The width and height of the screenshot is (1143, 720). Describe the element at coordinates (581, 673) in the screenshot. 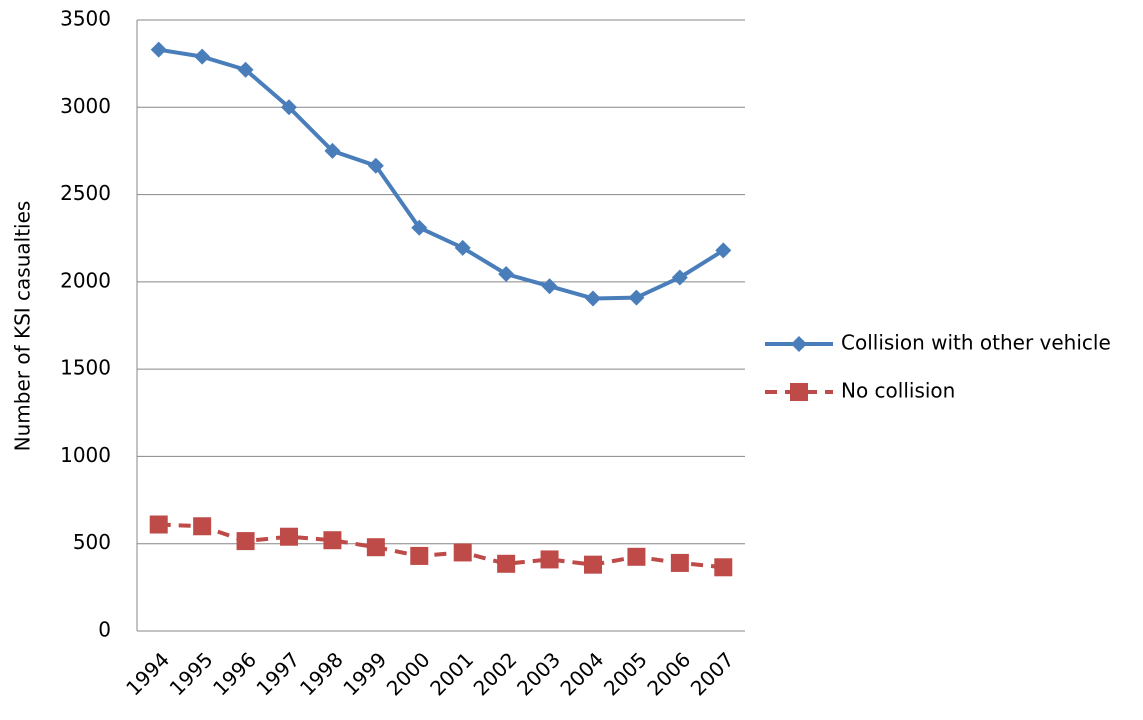

I see `x-tick-label: 2004` at that location.